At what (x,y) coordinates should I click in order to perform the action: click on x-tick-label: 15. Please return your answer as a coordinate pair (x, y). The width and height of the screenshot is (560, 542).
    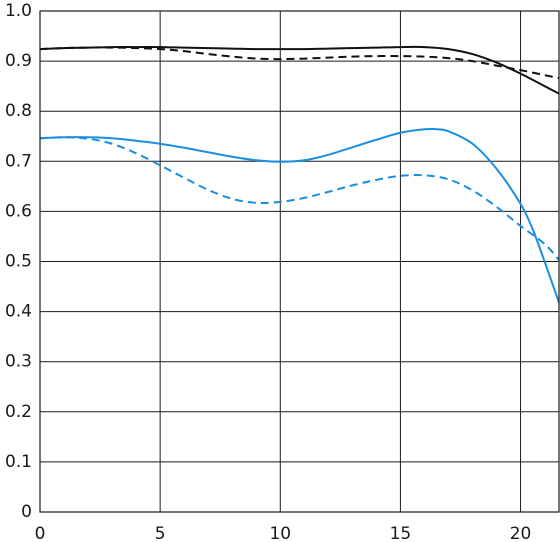
    Looking at the image, I should click on (401, 533).